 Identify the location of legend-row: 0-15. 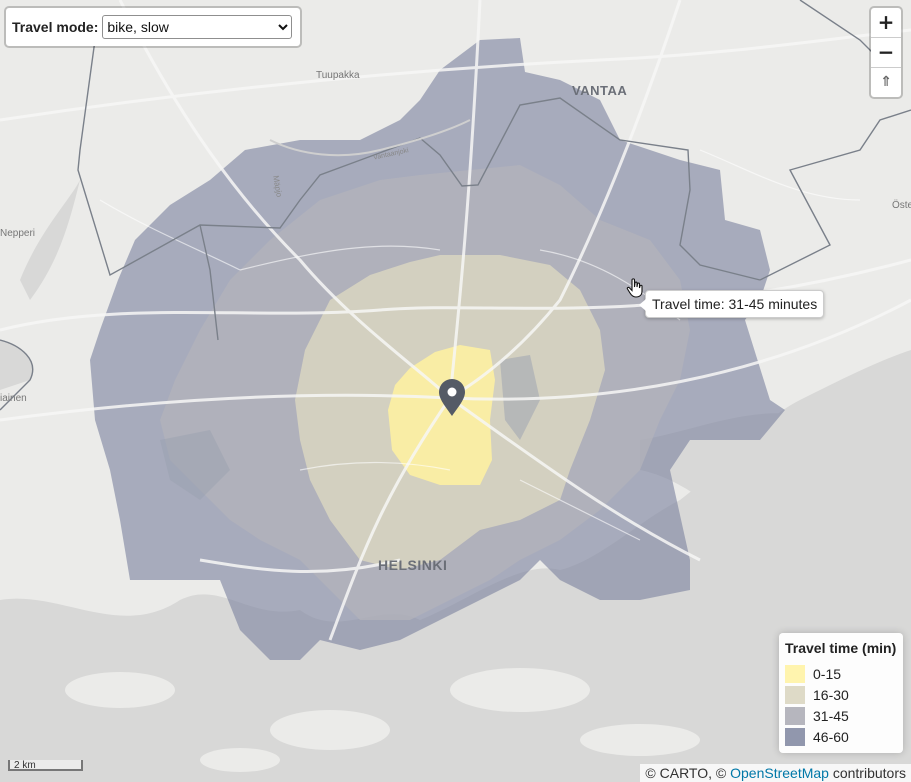
(841, 673).